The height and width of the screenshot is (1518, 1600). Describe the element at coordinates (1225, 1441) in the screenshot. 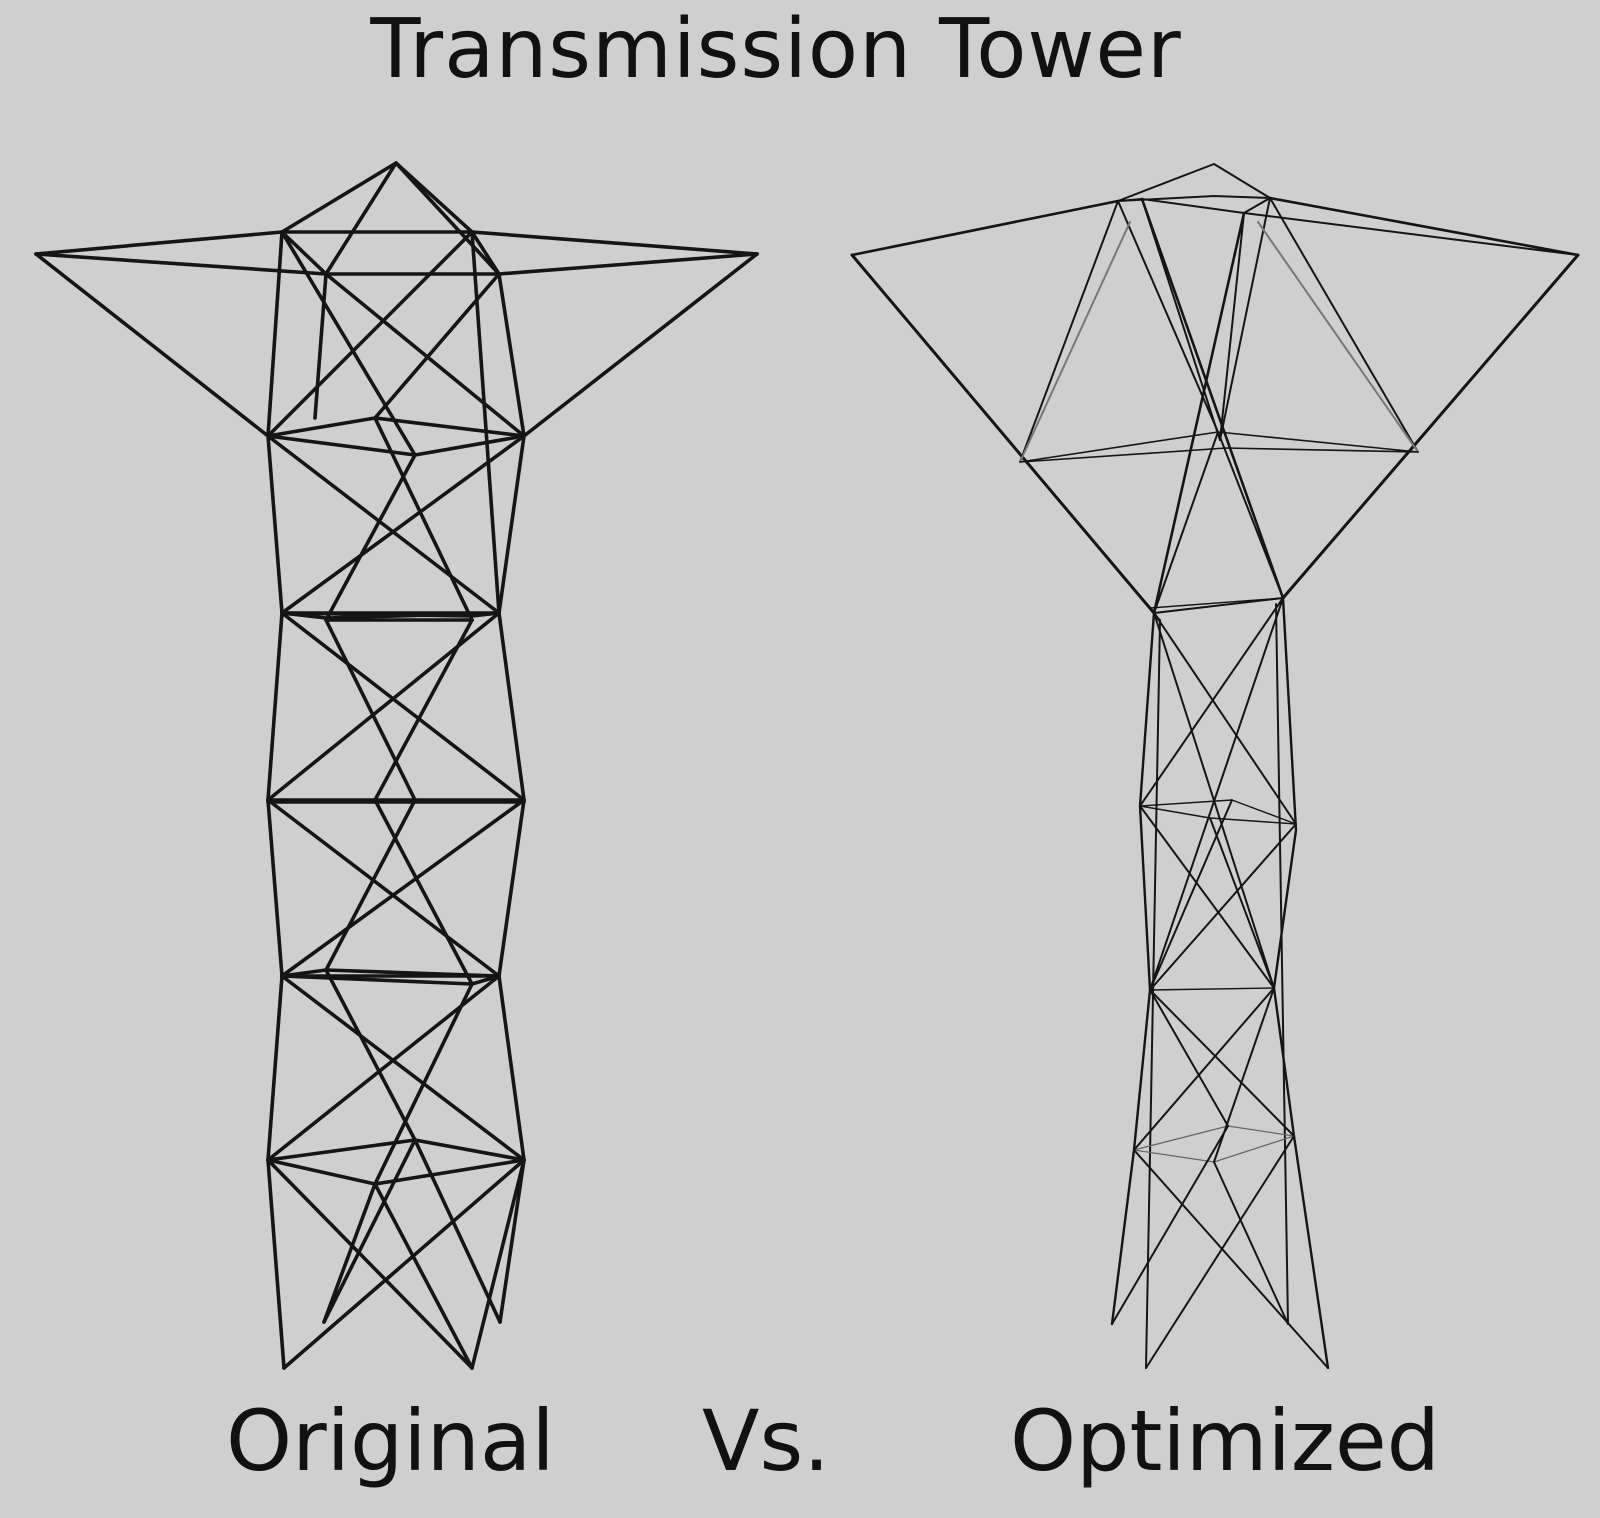

I see `optimized-caption: Optimized` at that location.